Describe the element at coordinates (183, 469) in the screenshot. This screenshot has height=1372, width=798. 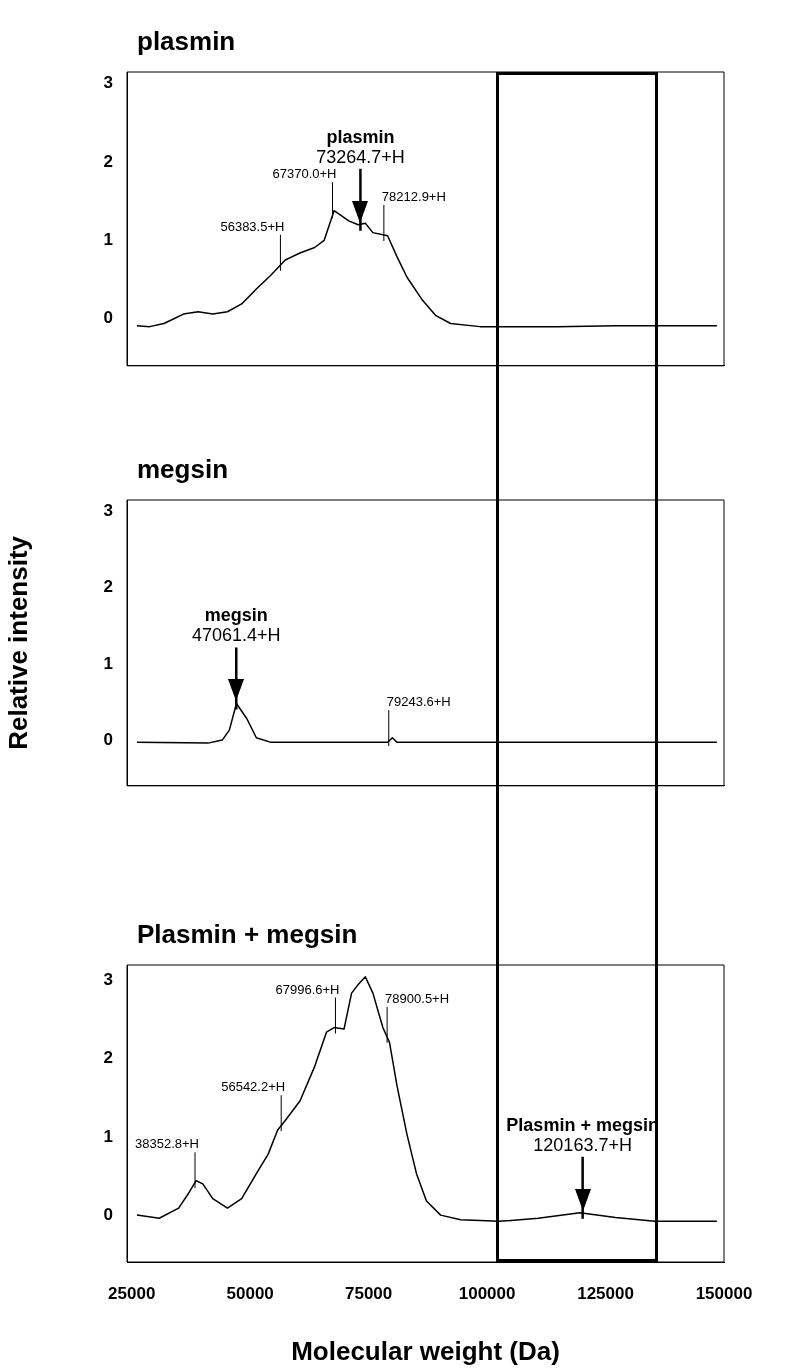
I see `chart-title: megsin` at that location.